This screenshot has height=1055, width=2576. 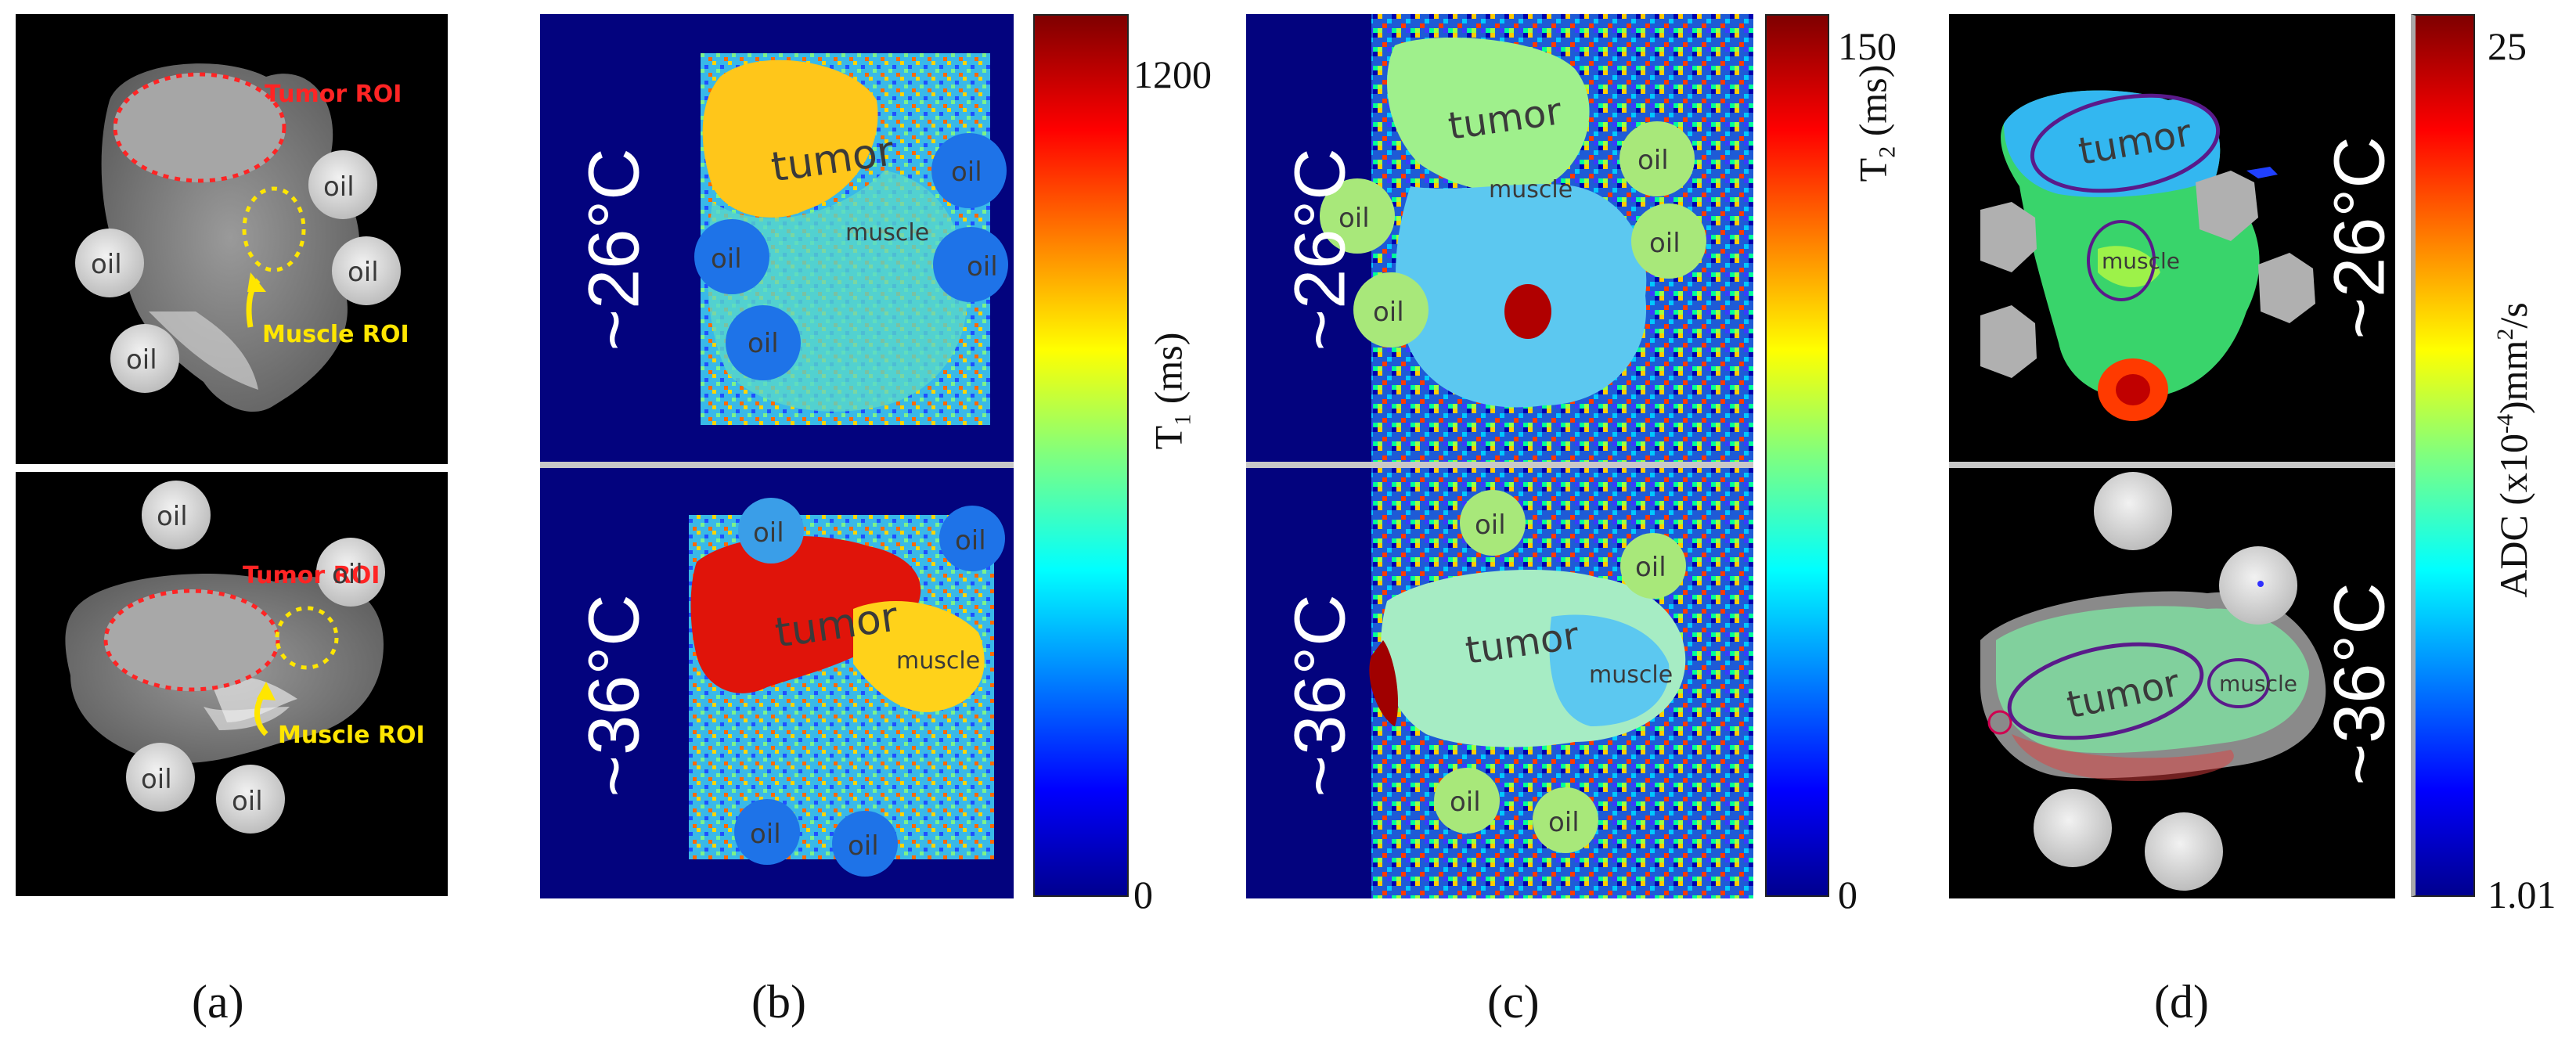 What do you see at coordinates (1867, 46) in the screenshot?
I see `colorbar-max-tick: 150` at bounding box center [1867, 46].